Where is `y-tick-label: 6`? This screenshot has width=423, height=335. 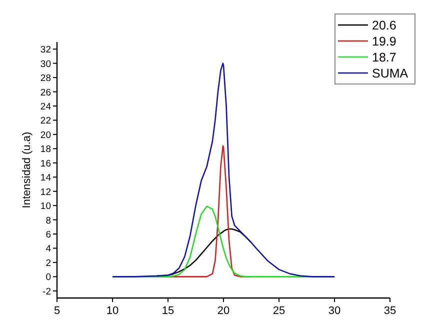
y-tick-label: 6 is located at coordinates (48, 235).